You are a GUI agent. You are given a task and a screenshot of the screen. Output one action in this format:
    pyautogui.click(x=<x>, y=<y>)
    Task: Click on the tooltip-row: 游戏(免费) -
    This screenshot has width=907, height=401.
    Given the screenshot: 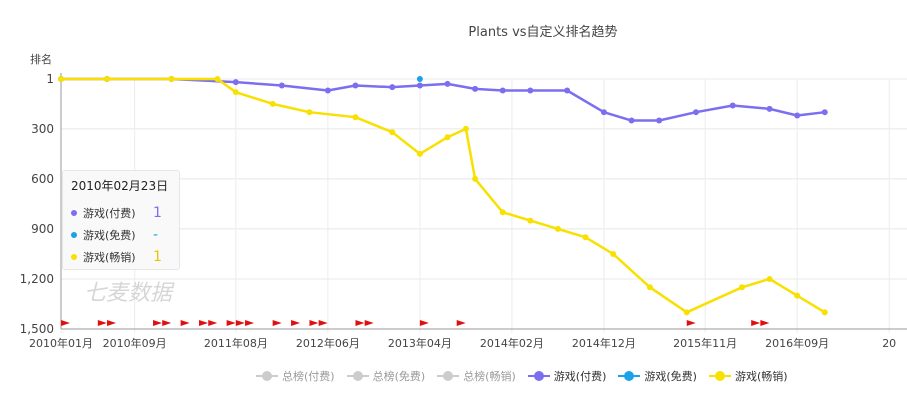 What is the action you would take?
    pyautogui.click(x=121, y=235)
    